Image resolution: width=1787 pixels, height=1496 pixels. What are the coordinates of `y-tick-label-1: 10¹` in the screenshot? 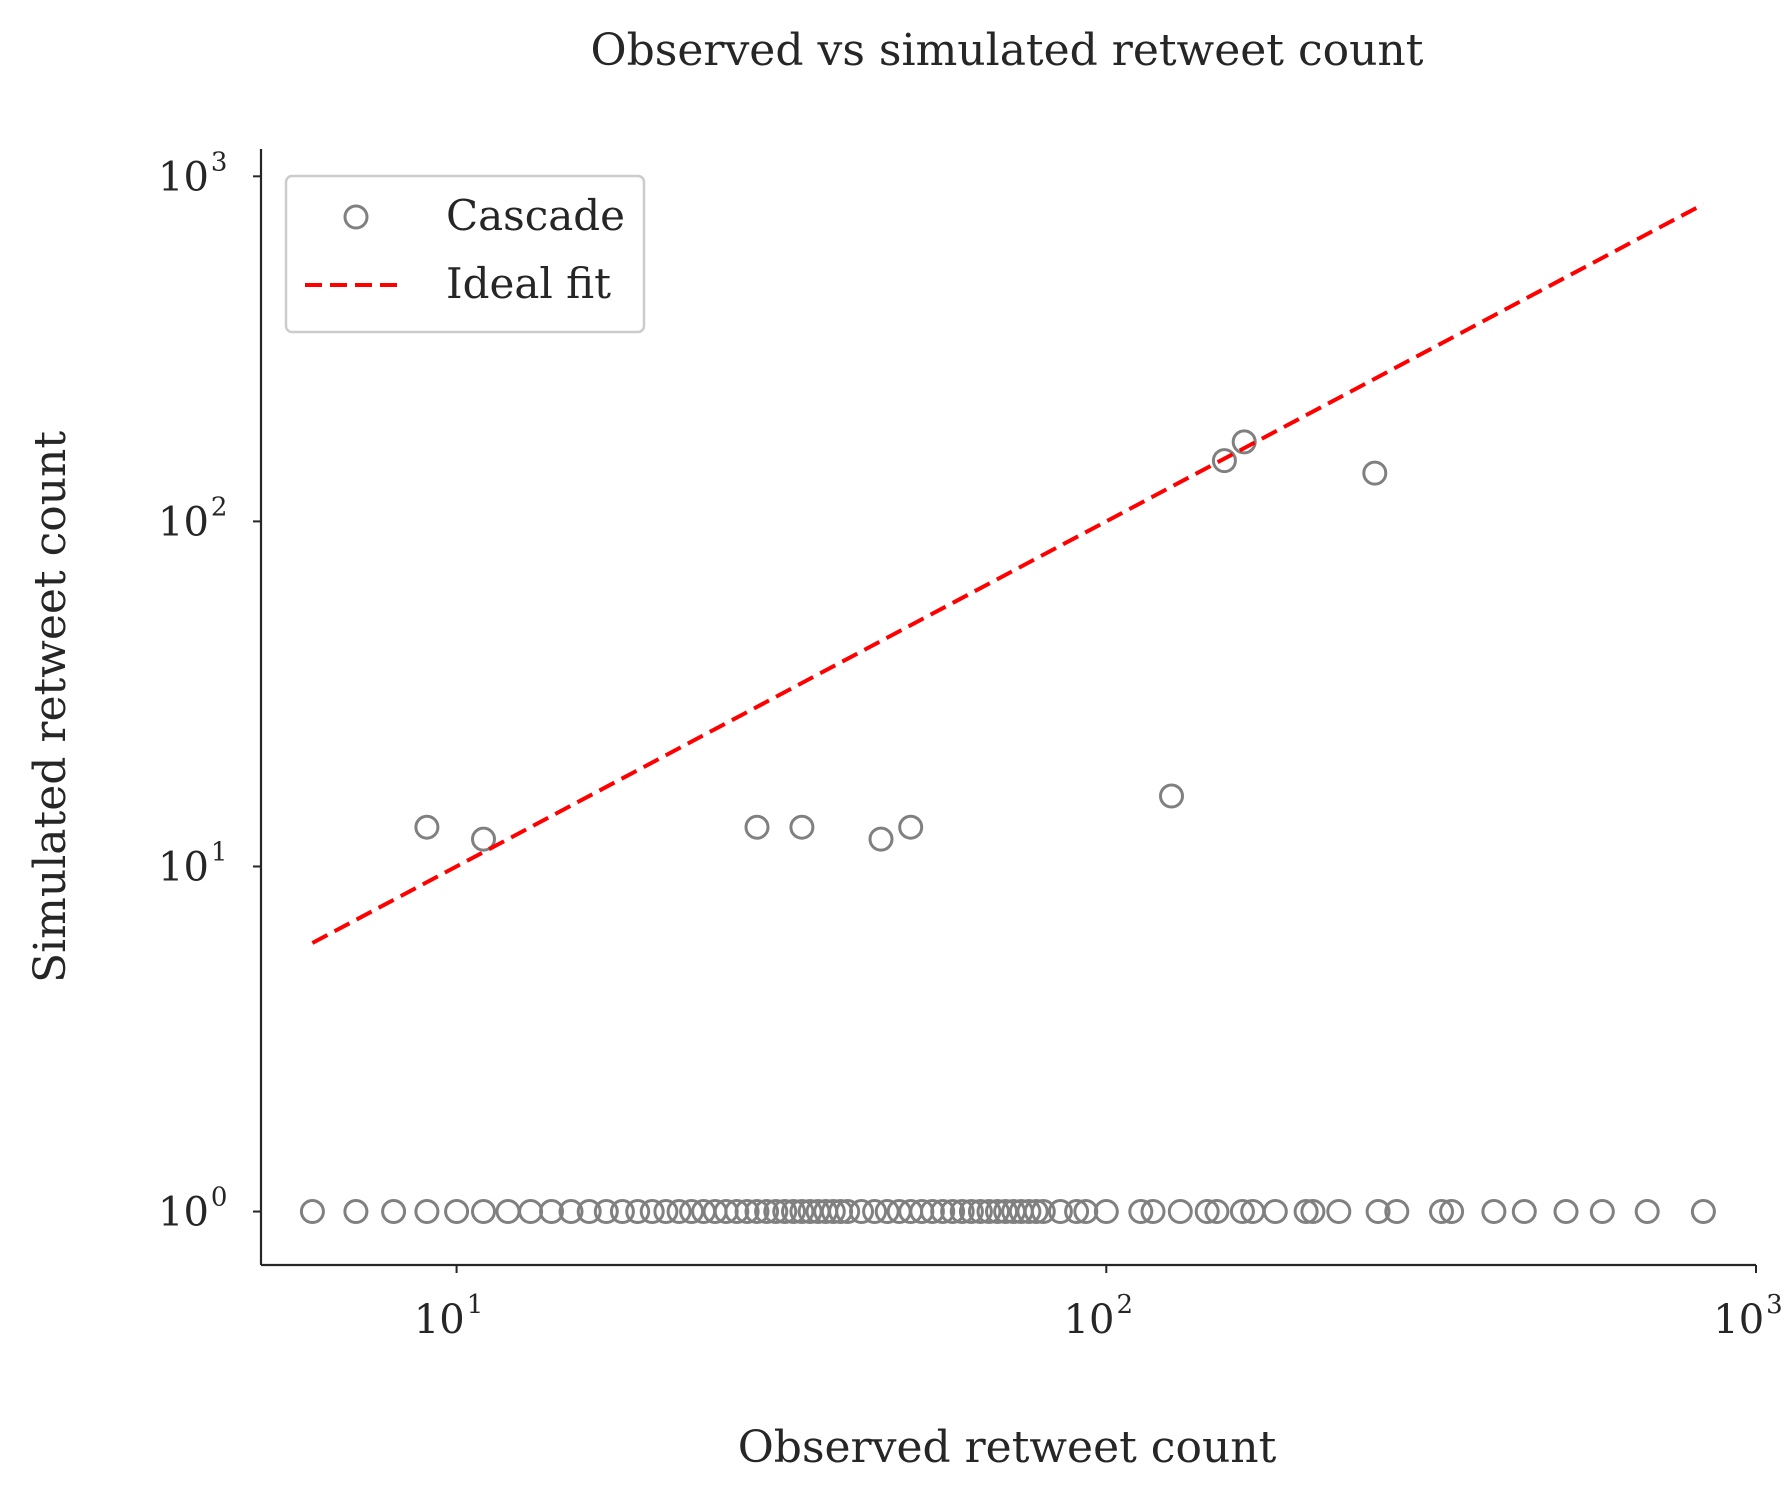 It's located at (192, 863).